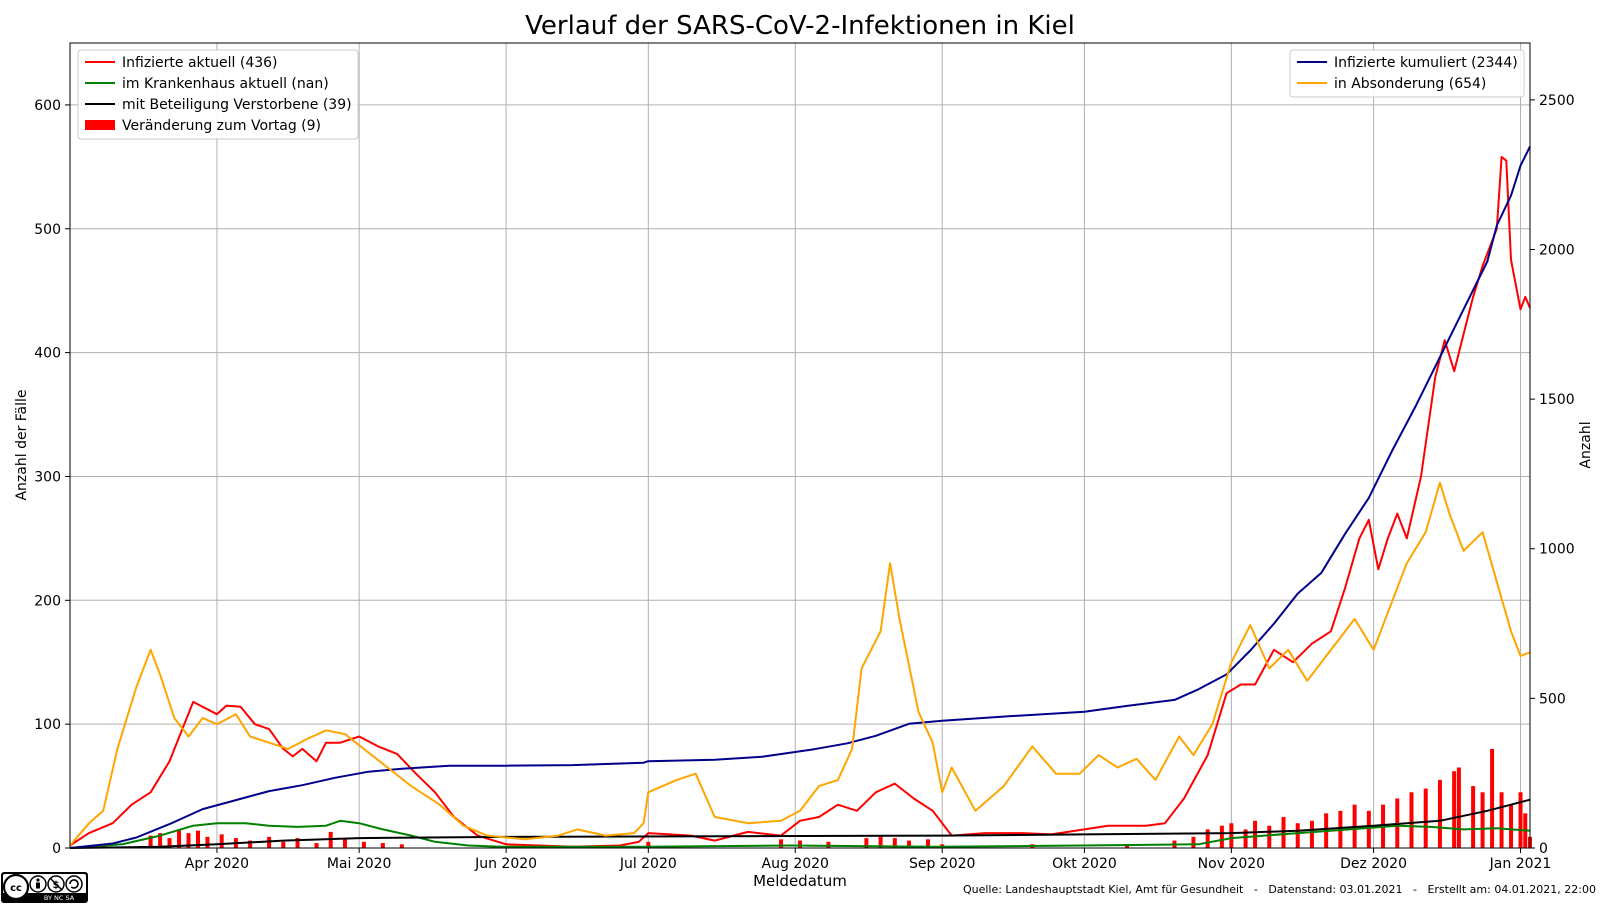 This screenshot has width=1600, height=904. Describe the element at coordinates (56, 849) in the screenshot. I see `y-left-tick-label: 0` at that location.